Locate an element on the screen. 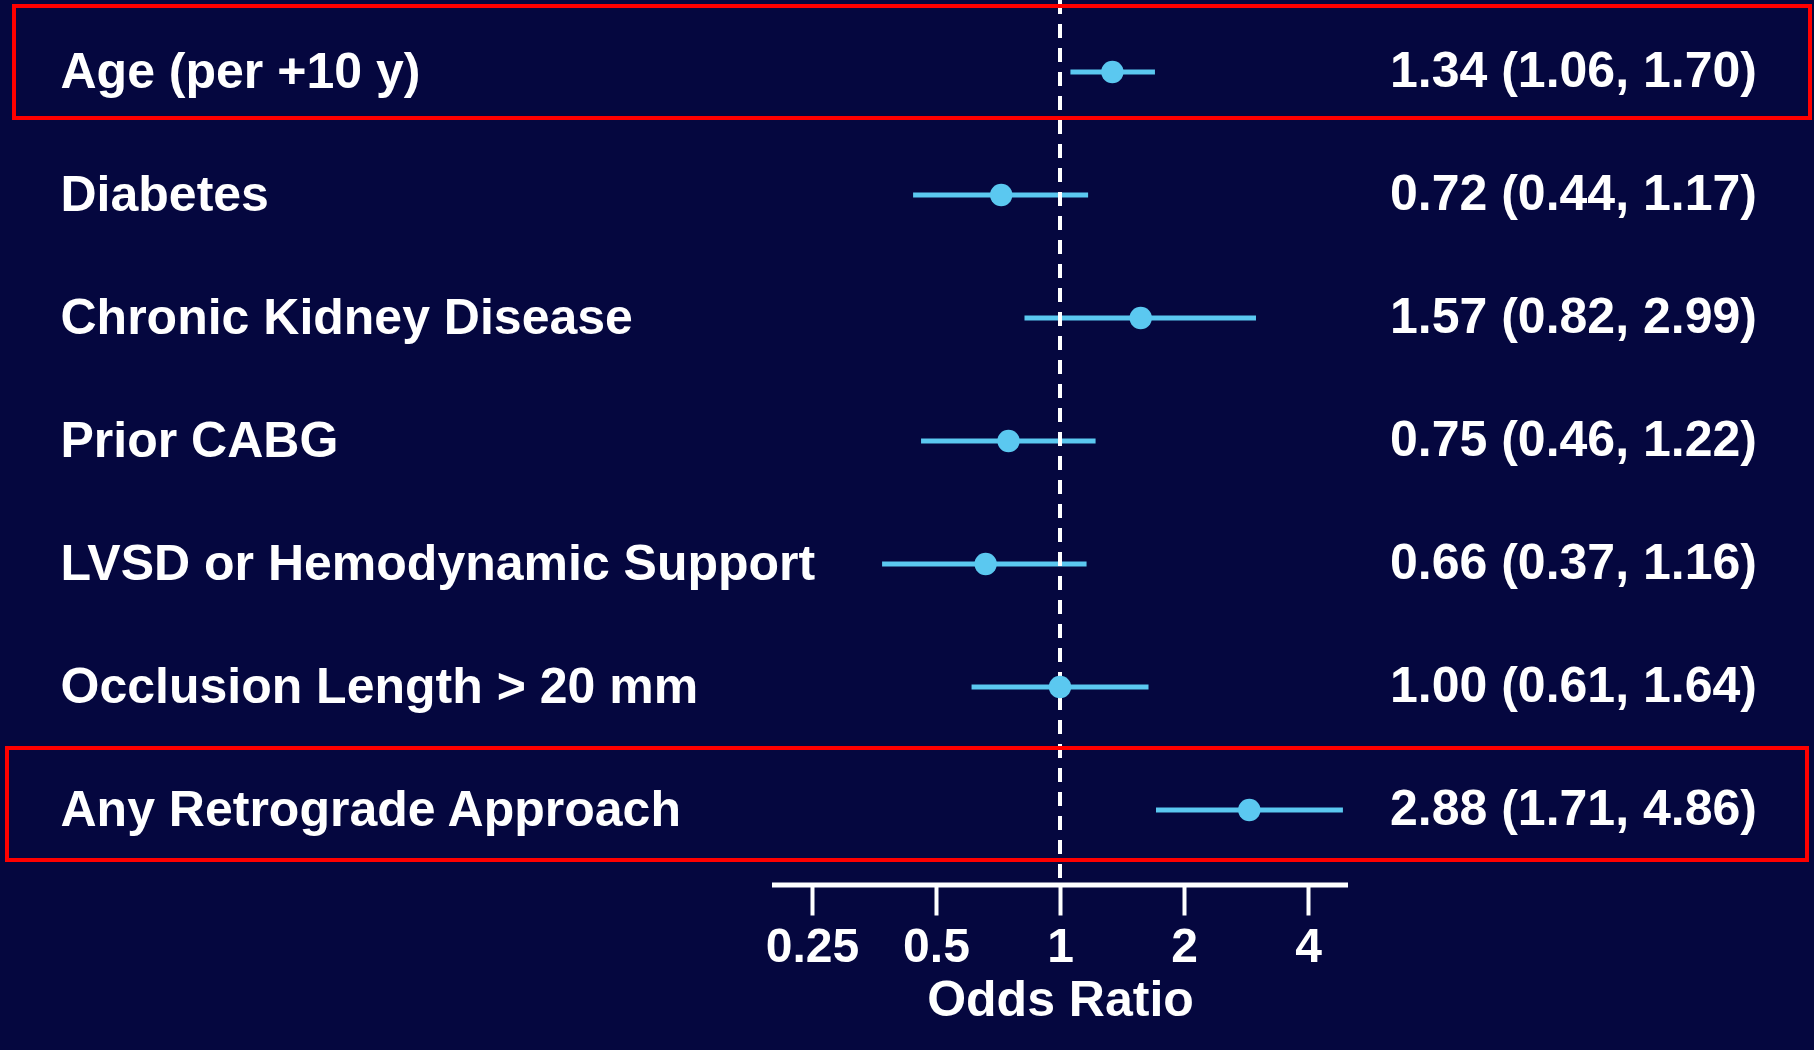 This screenshot has width=1814, height=1050. data-label: 0.66 (0.37, 1.16) is located at coordinates (1573, 562).